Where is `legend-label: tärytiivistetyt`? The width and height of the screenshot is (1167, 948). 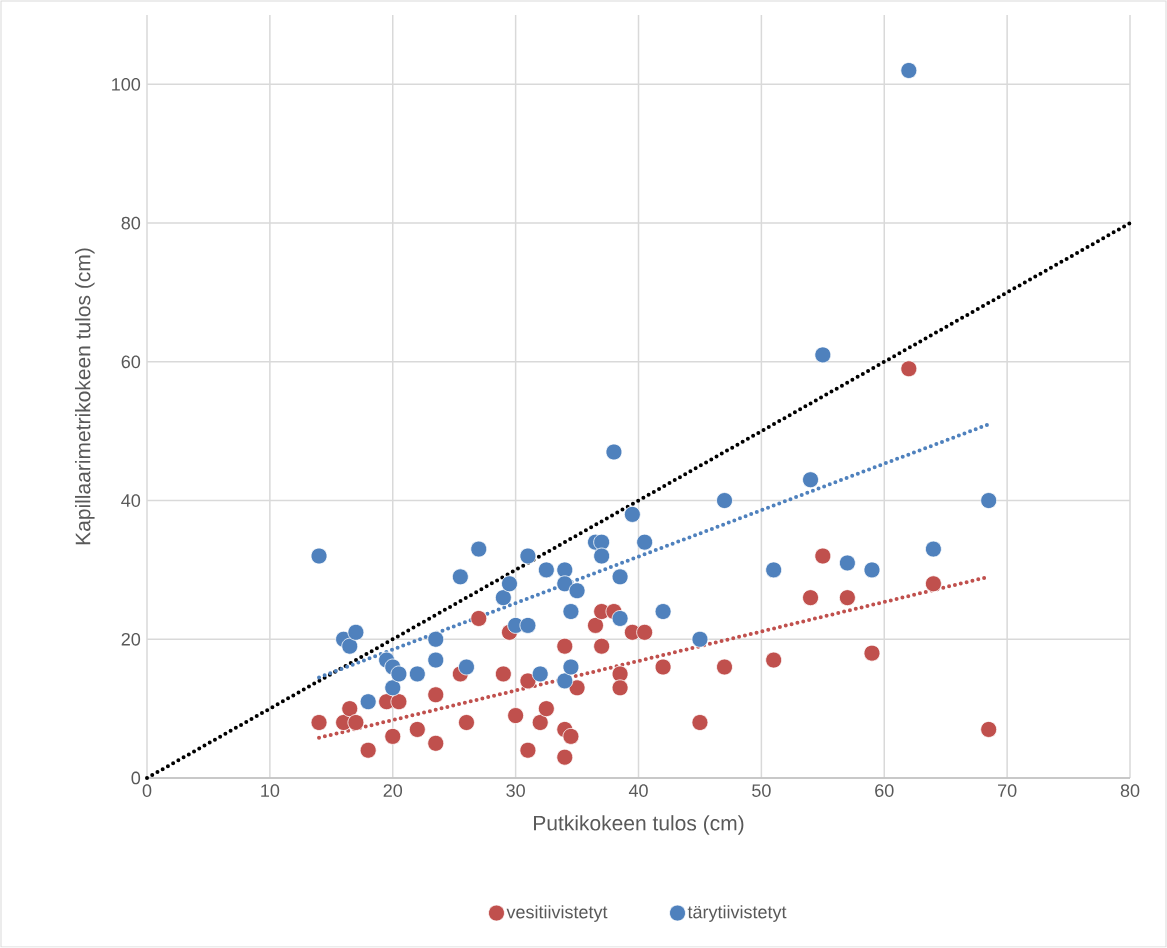
legend-label: tärytiivistetyt is located at coordinates (737, 913).